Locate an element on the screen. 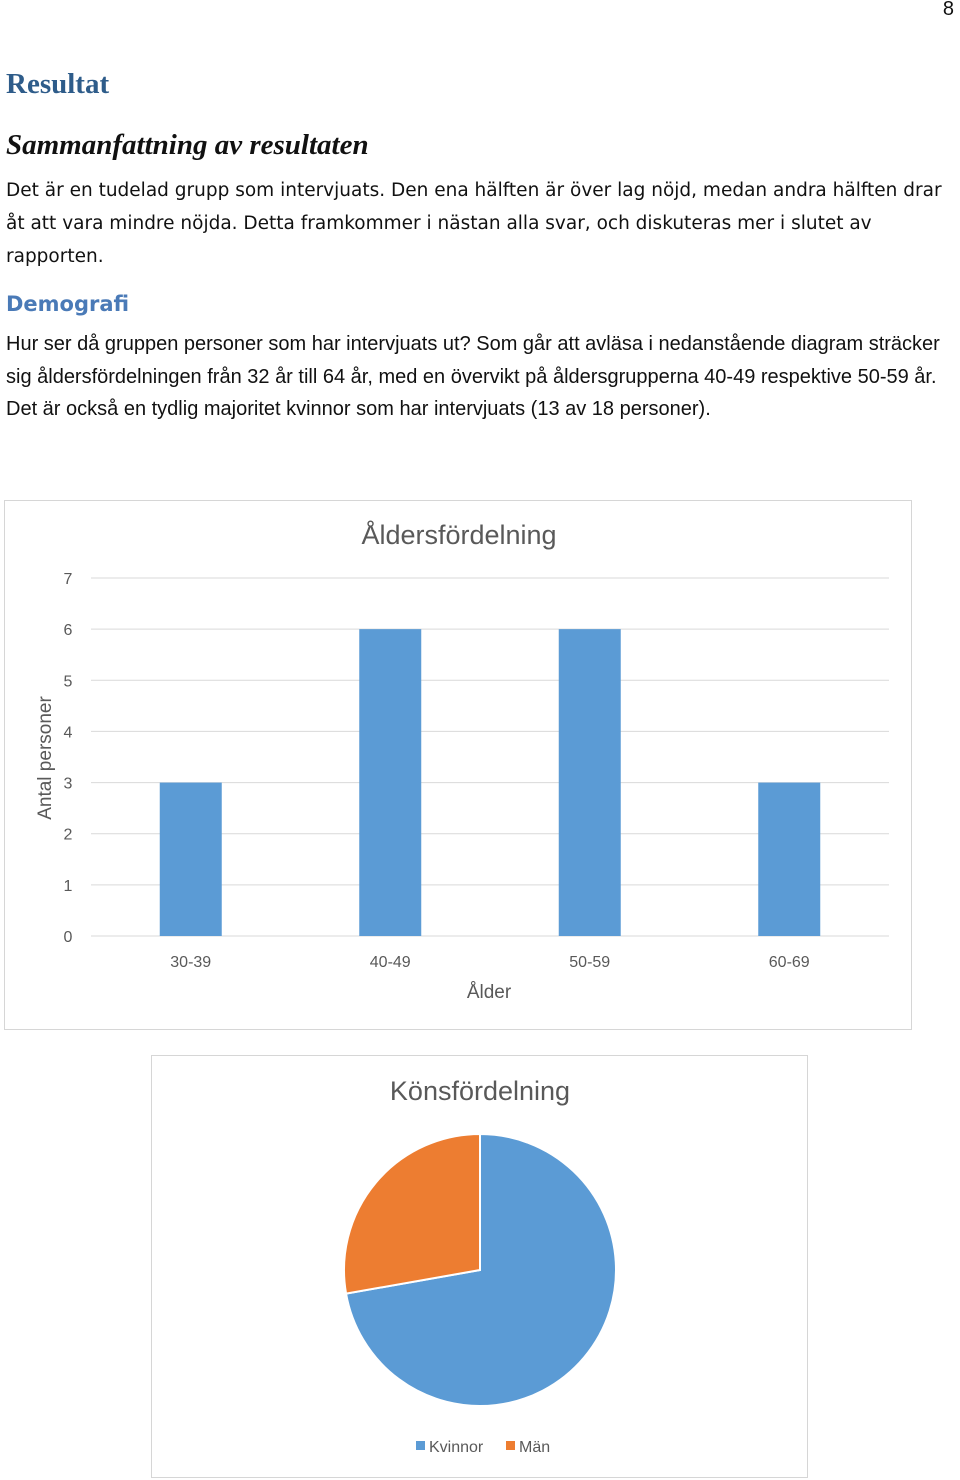 The height and width of the screenshot is (1480, 960). legend-label: Män is located at coordinates (534, 1447).